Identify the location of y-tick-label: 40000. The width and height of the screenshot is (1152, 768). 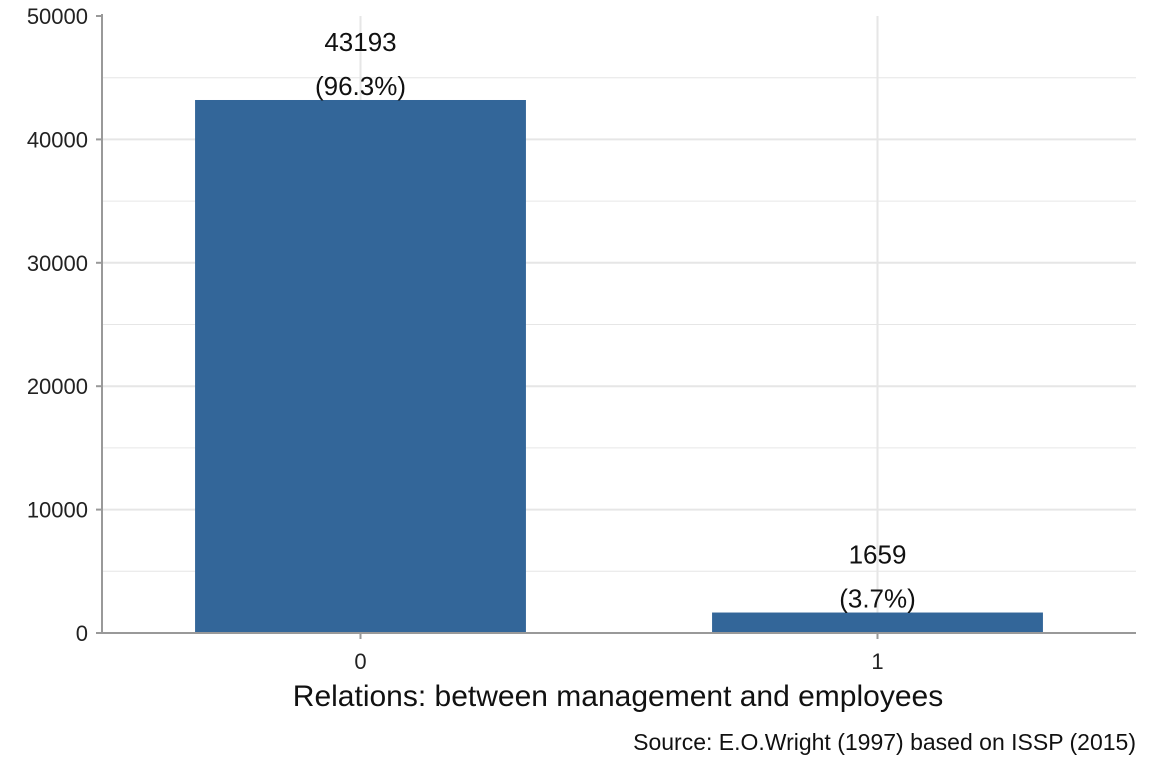
(57, 139).